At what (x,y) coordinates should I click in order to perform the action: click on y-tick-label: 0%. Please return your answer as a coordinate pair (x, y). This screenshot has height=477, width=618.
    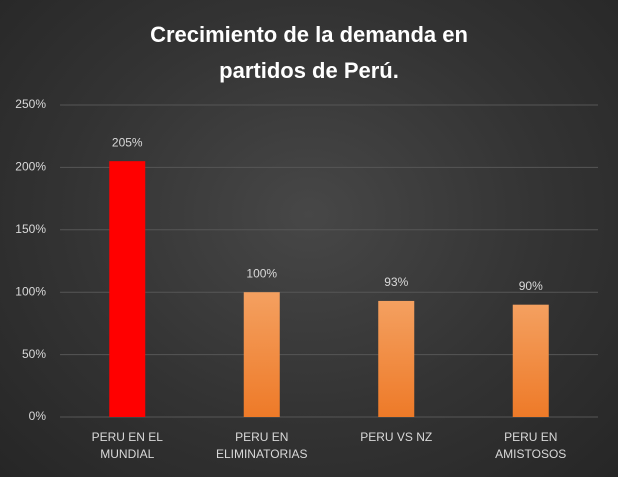
    Looking at the image, I should click on (38, 416).